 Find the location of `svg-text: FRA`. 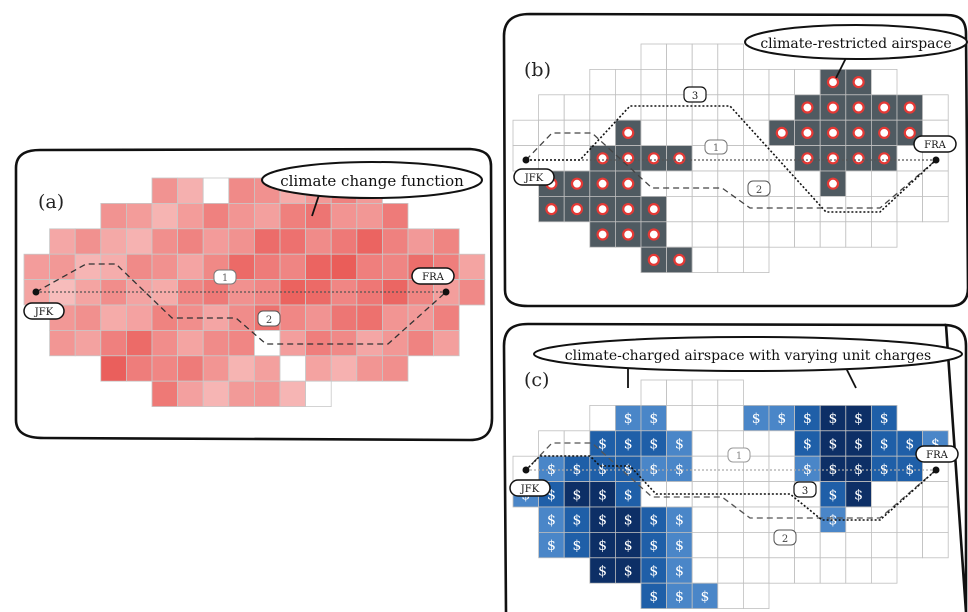

svg-text: FRA is located at coordinates (935, 145).